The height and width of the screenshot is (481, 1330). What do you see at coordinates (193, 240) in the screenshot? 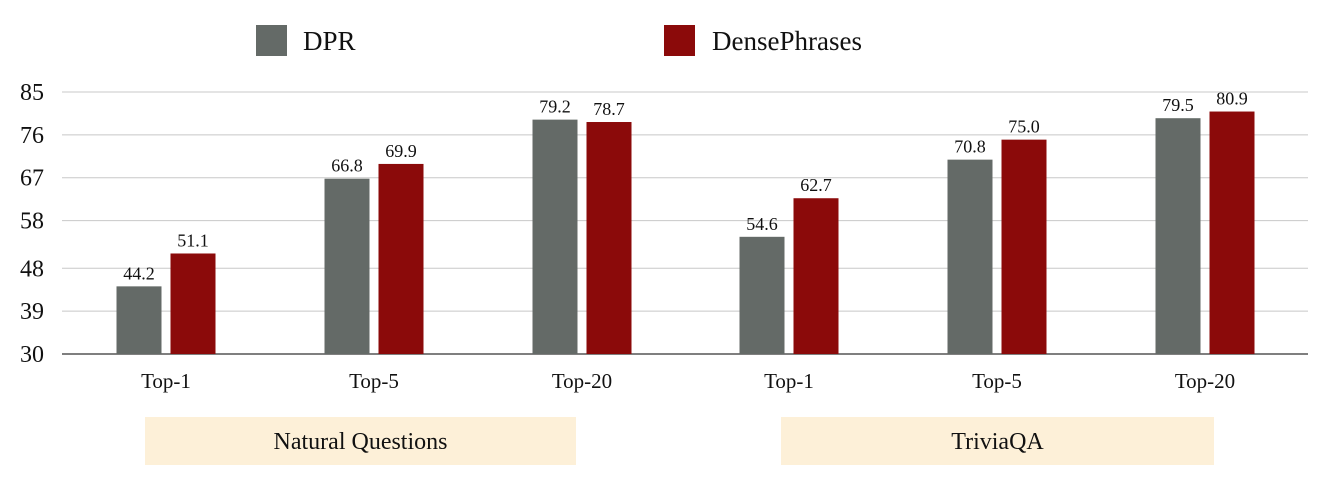
I see `data-label: 51.1` at bounding box center [193, 240].